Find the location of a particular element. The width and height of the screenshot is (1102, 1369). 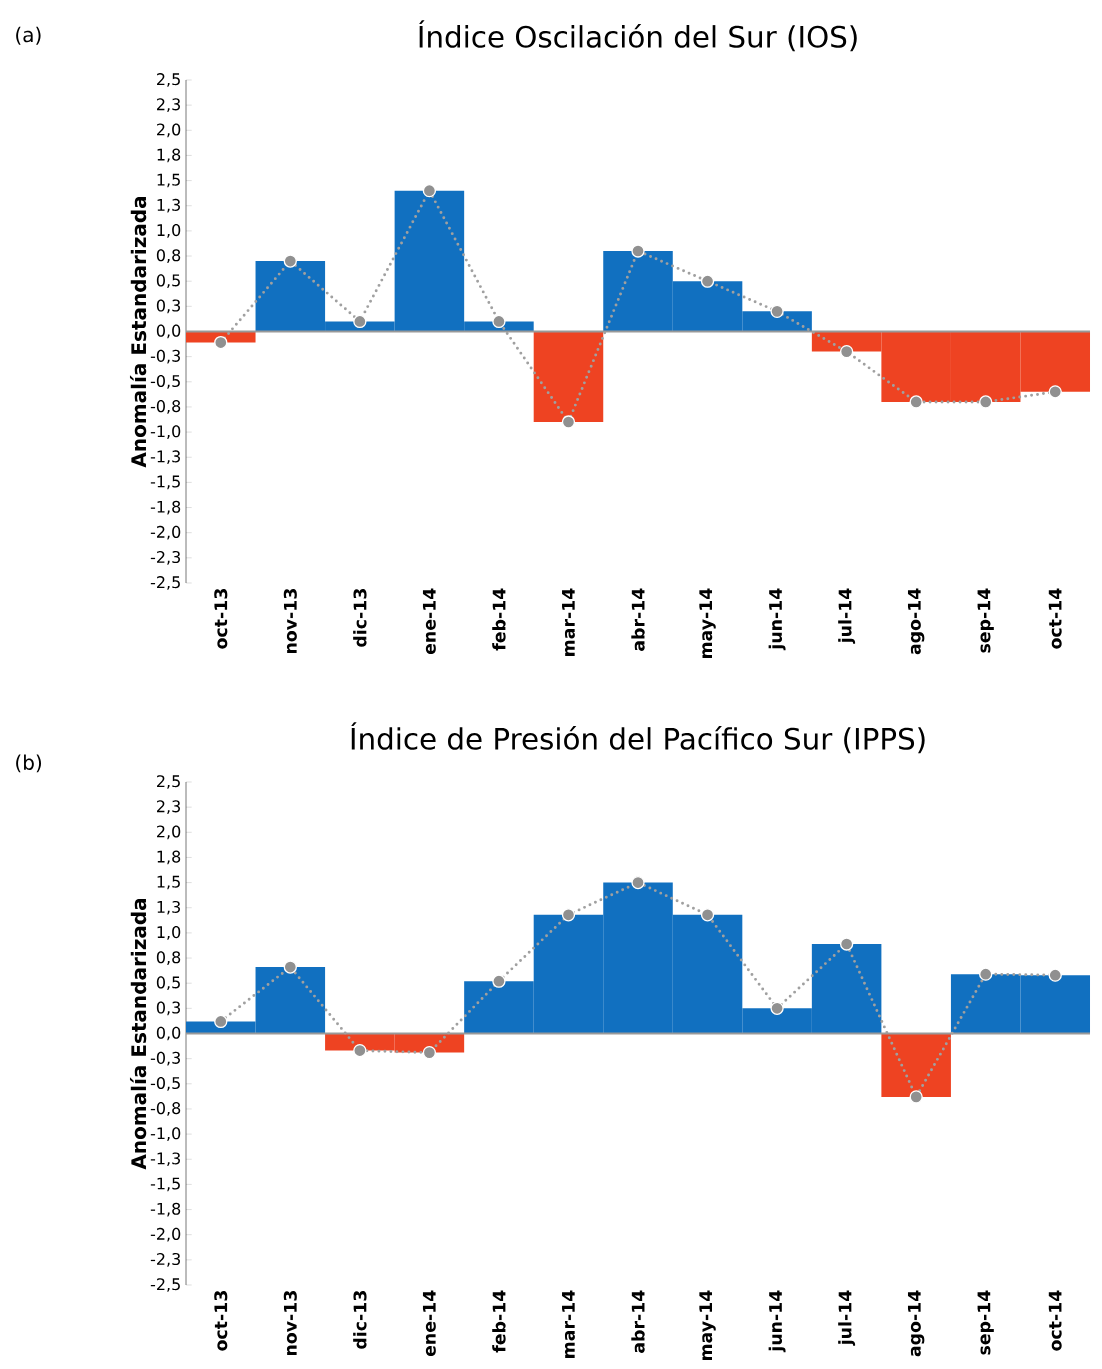

y-tick-label: -0,8 is located at coordinates (165, 407).